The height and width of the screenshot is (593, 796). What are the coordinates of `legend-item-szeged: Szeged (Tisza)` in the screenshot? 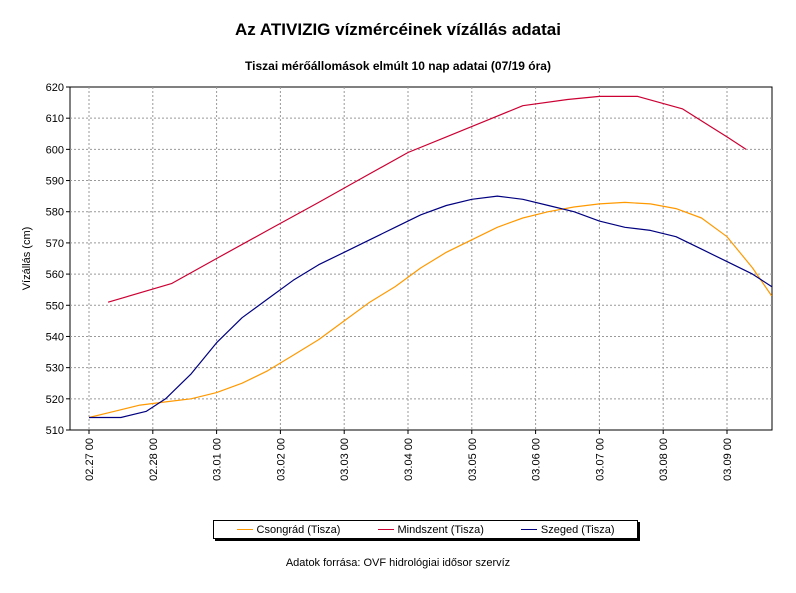 It's located at (567, 529).